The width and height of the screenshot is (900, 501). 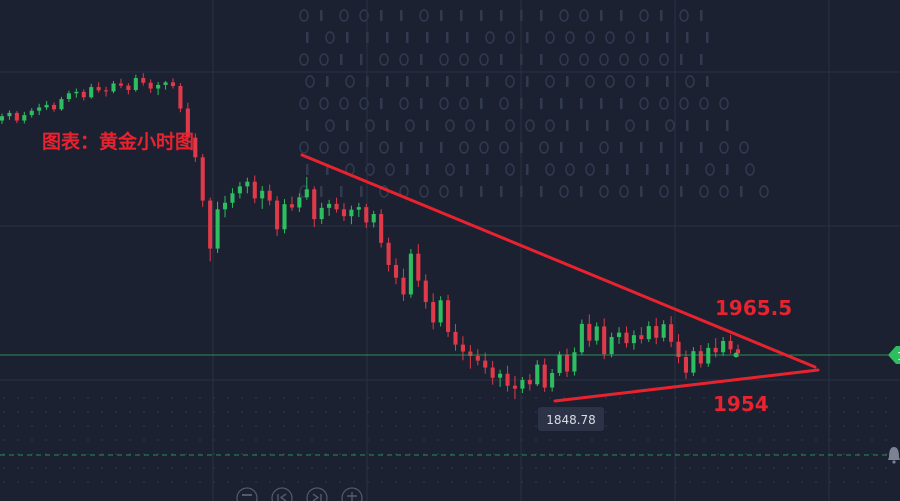 What do you see at coordinates (753, 308) in the screenshot?
I see `resistance-label: 1965.5` at bounding box center [753, 308].